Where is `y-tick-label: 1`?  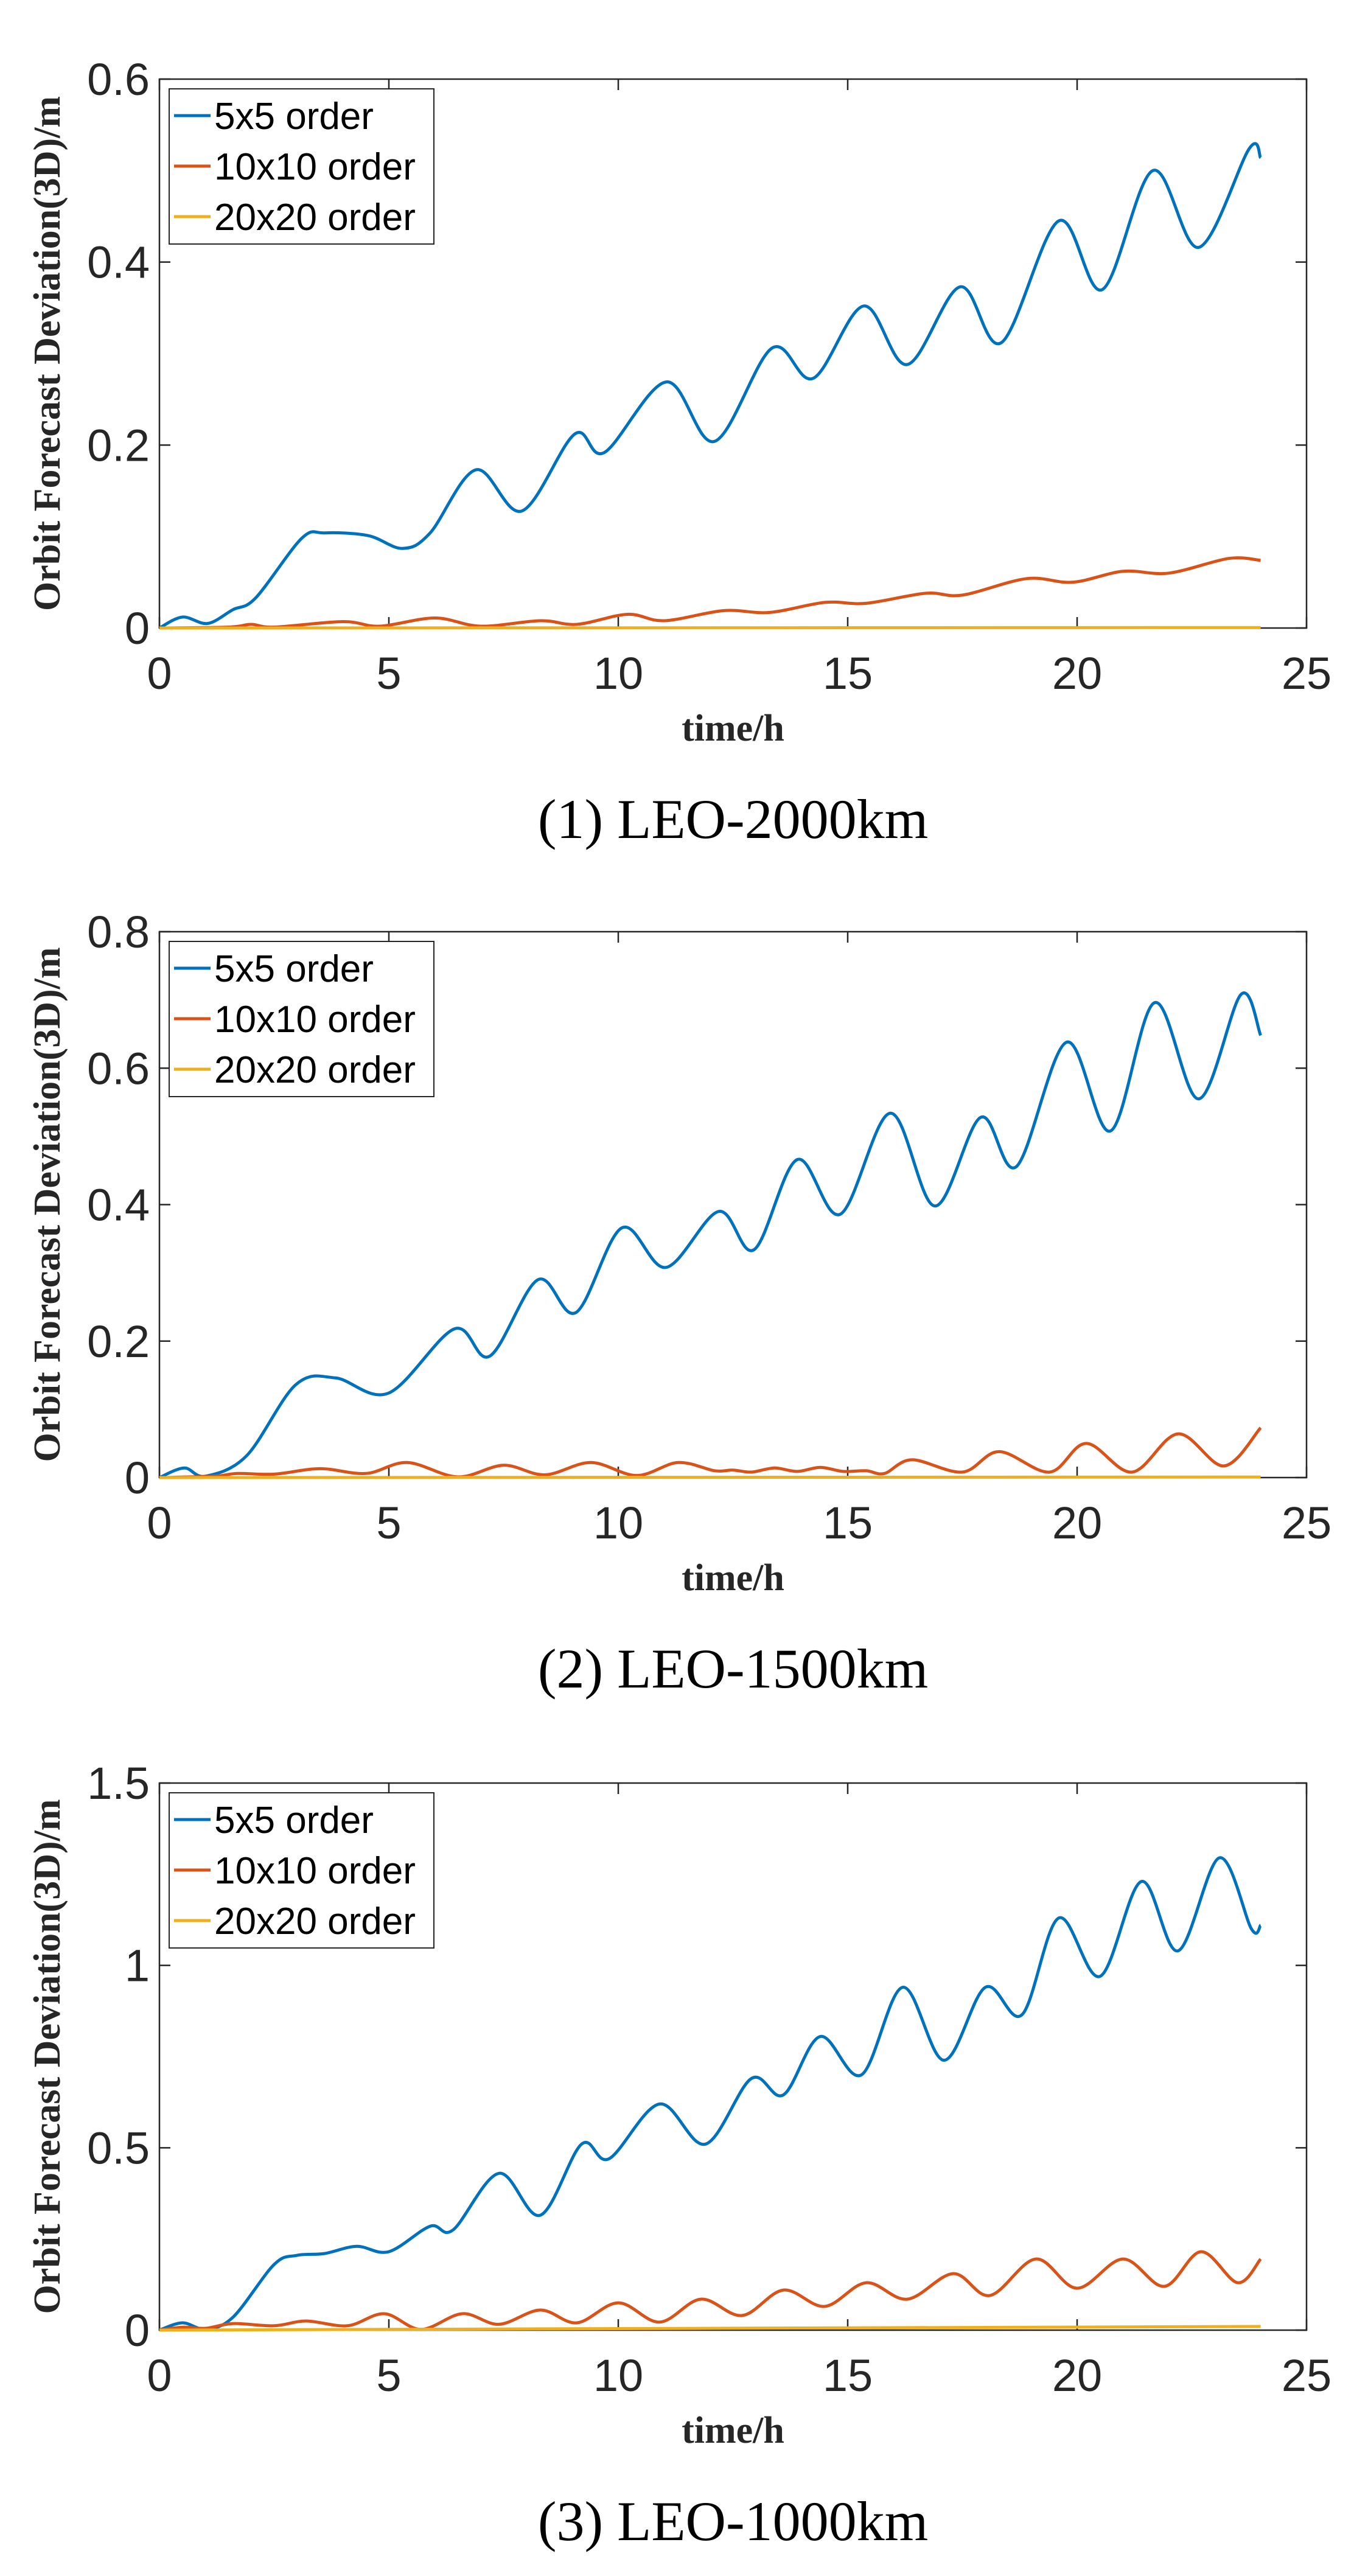
y-tick-label: 1 is located at coordinates (138, 1966).